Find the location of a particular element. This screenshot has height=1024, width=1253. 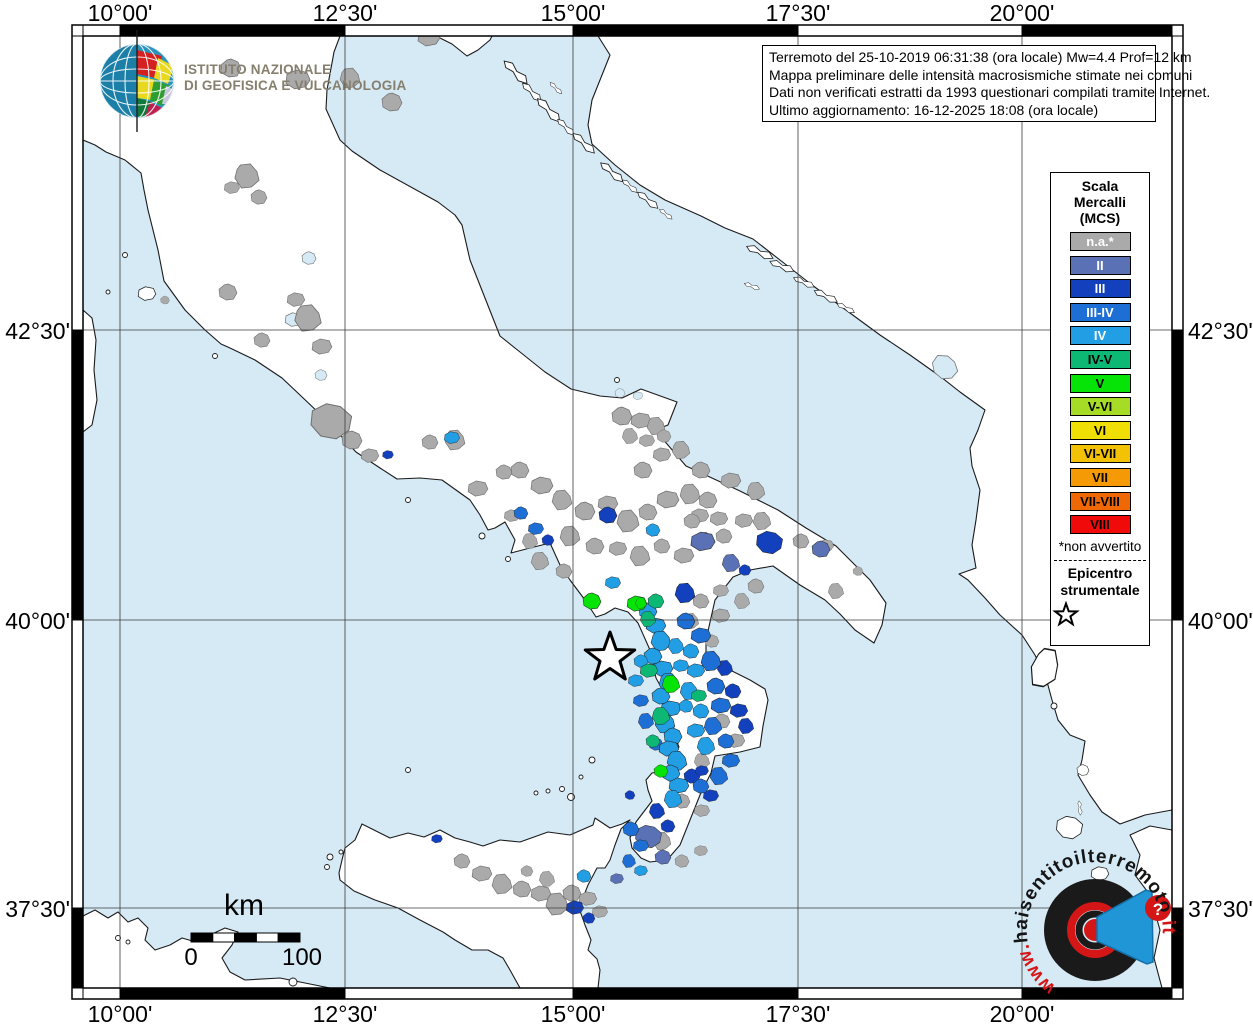

coastline-sicily is located at coordinates (484, 902).